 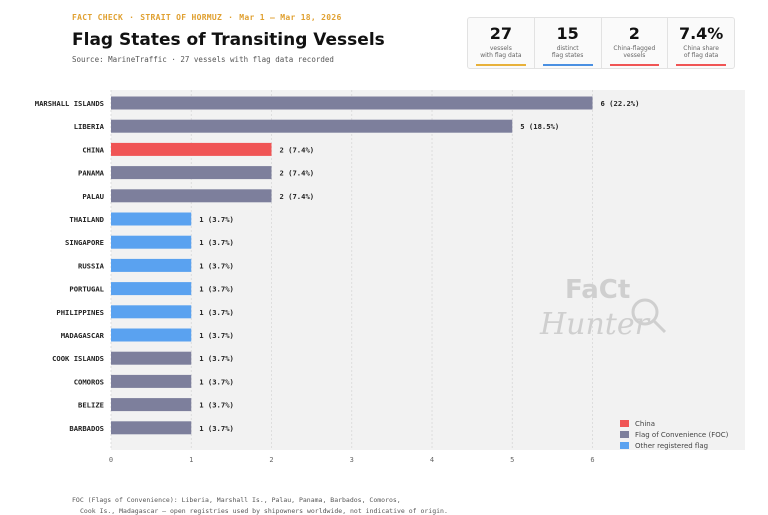 I want to click on x-tick-label: 2, so click(x=271, y=460).